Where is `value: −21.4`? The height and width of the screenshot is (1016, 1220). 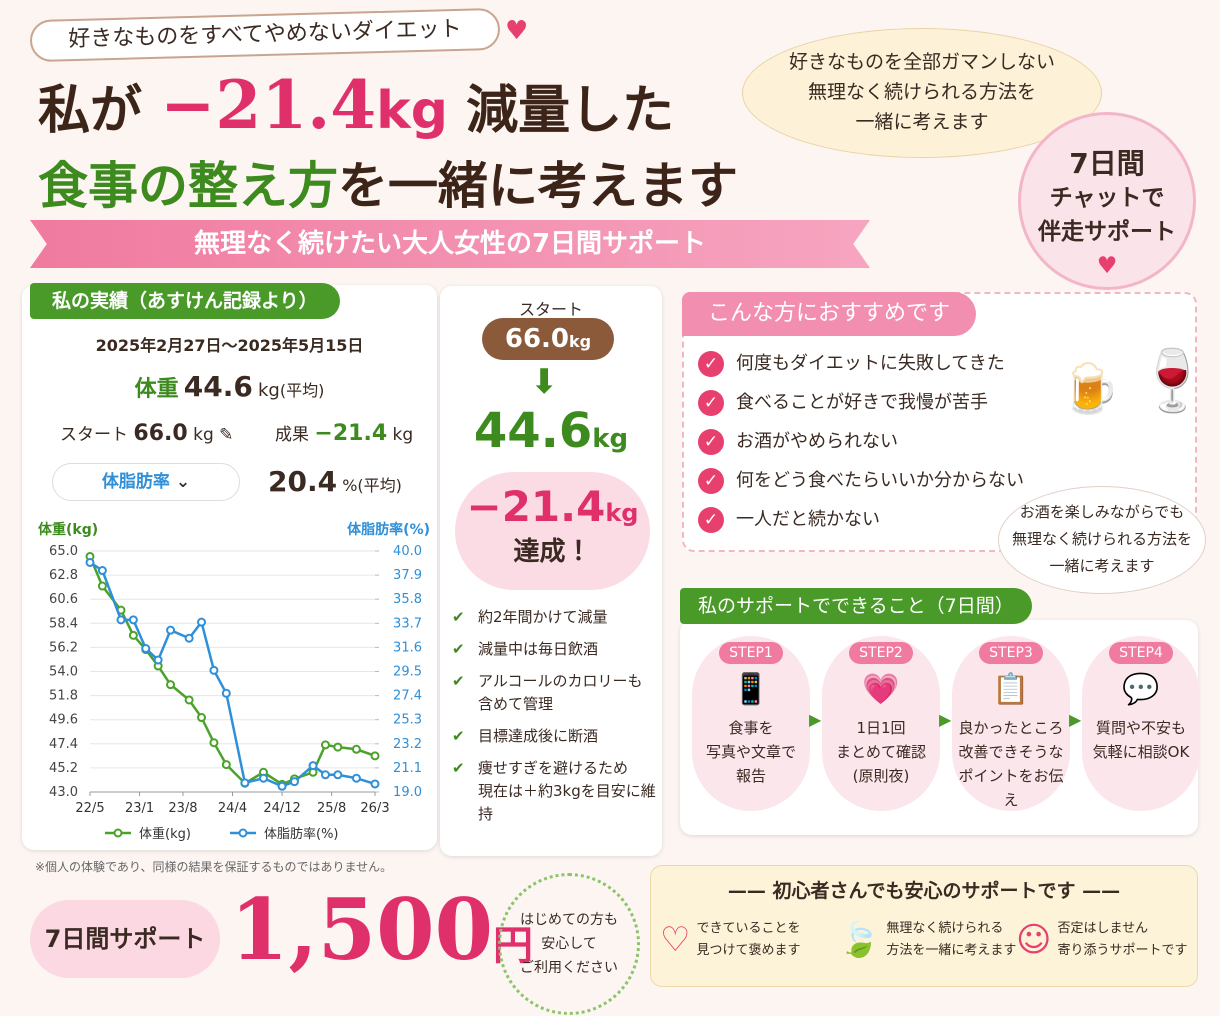 value: −21.4 is located at coordinates (351, 433).